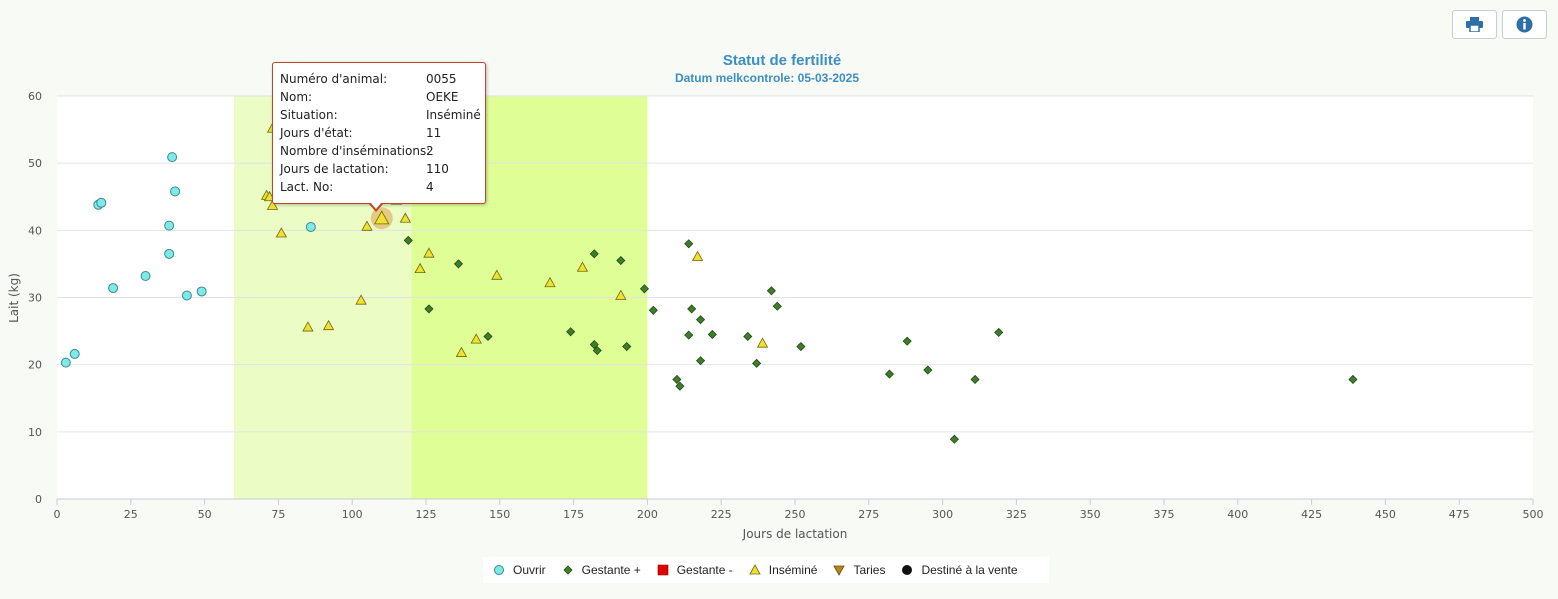  Describe the element at coordinates (1311, 514) in the screenshot. I see `x-tick-label: 425` at that location.